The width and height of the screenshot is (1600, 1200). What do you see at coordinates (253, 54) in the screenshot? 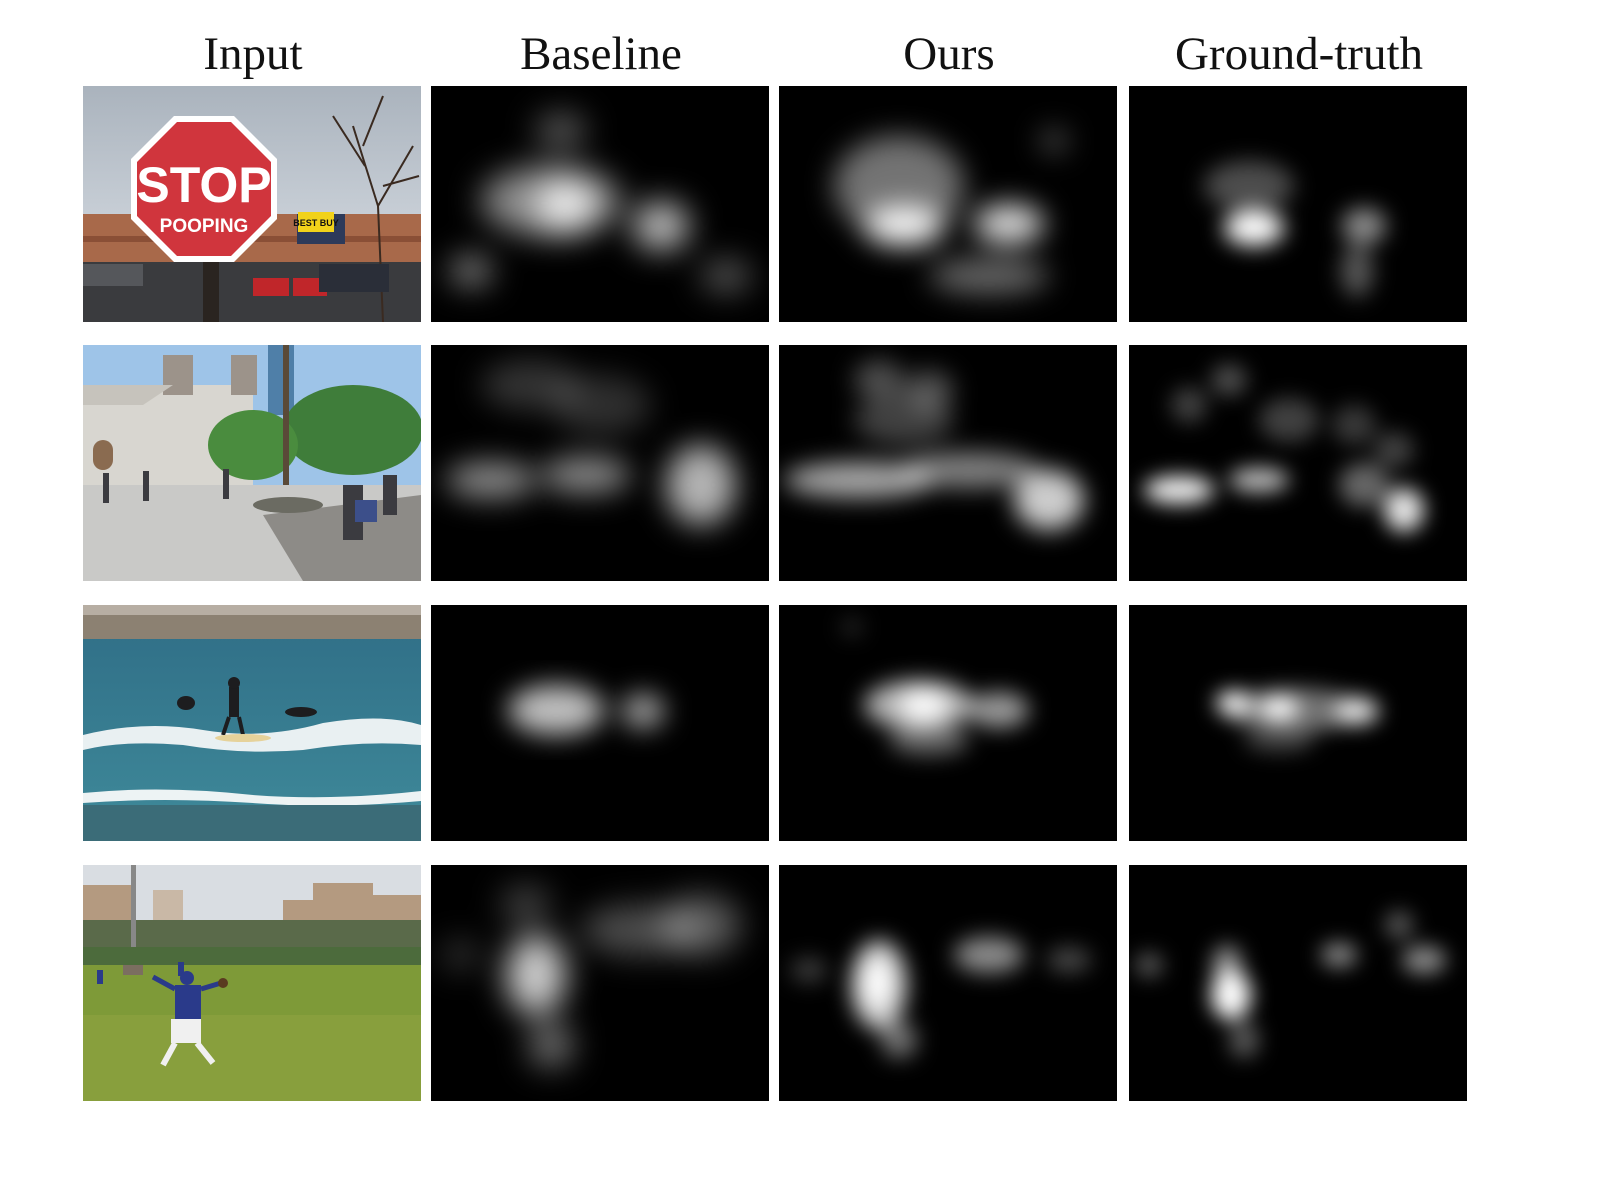
I see `column-header-input: Input` at bounding box center [253, 54].